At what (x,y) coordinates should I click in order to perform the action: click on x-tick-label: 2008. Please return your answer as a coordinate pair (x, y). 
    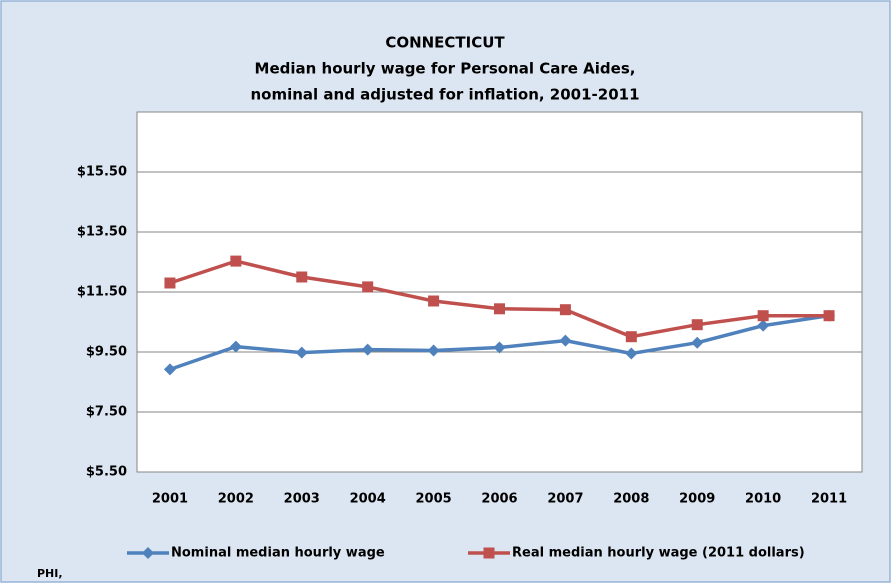
    Looking at the image, I should click on (631, 499).